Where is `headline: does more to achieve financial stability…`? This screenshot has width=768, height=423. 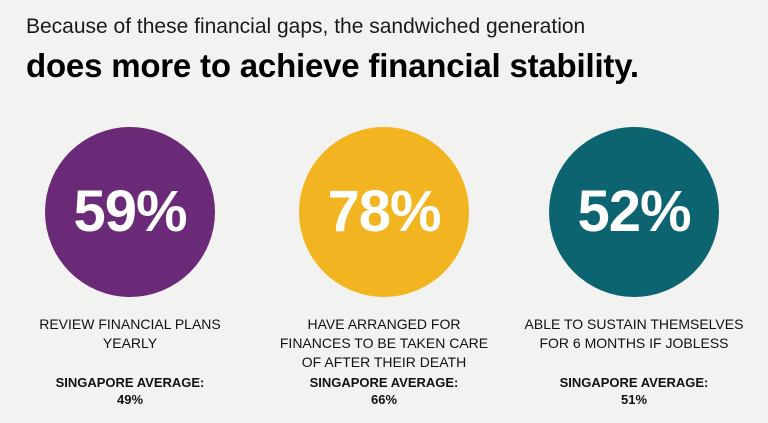 headline: does more to achieve financial stability… is located at coordinates (332, 65).